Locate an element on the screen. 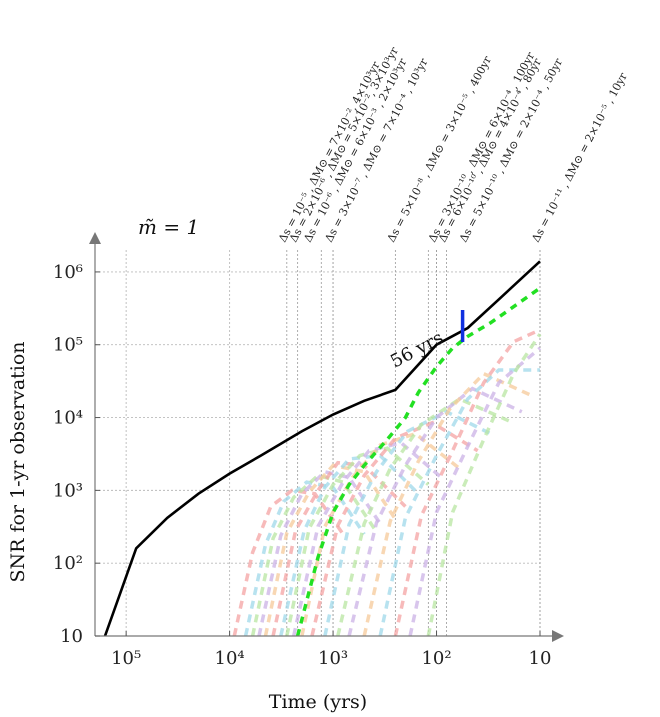  y-tick-label: 10 is located at coordinates (71, 636).